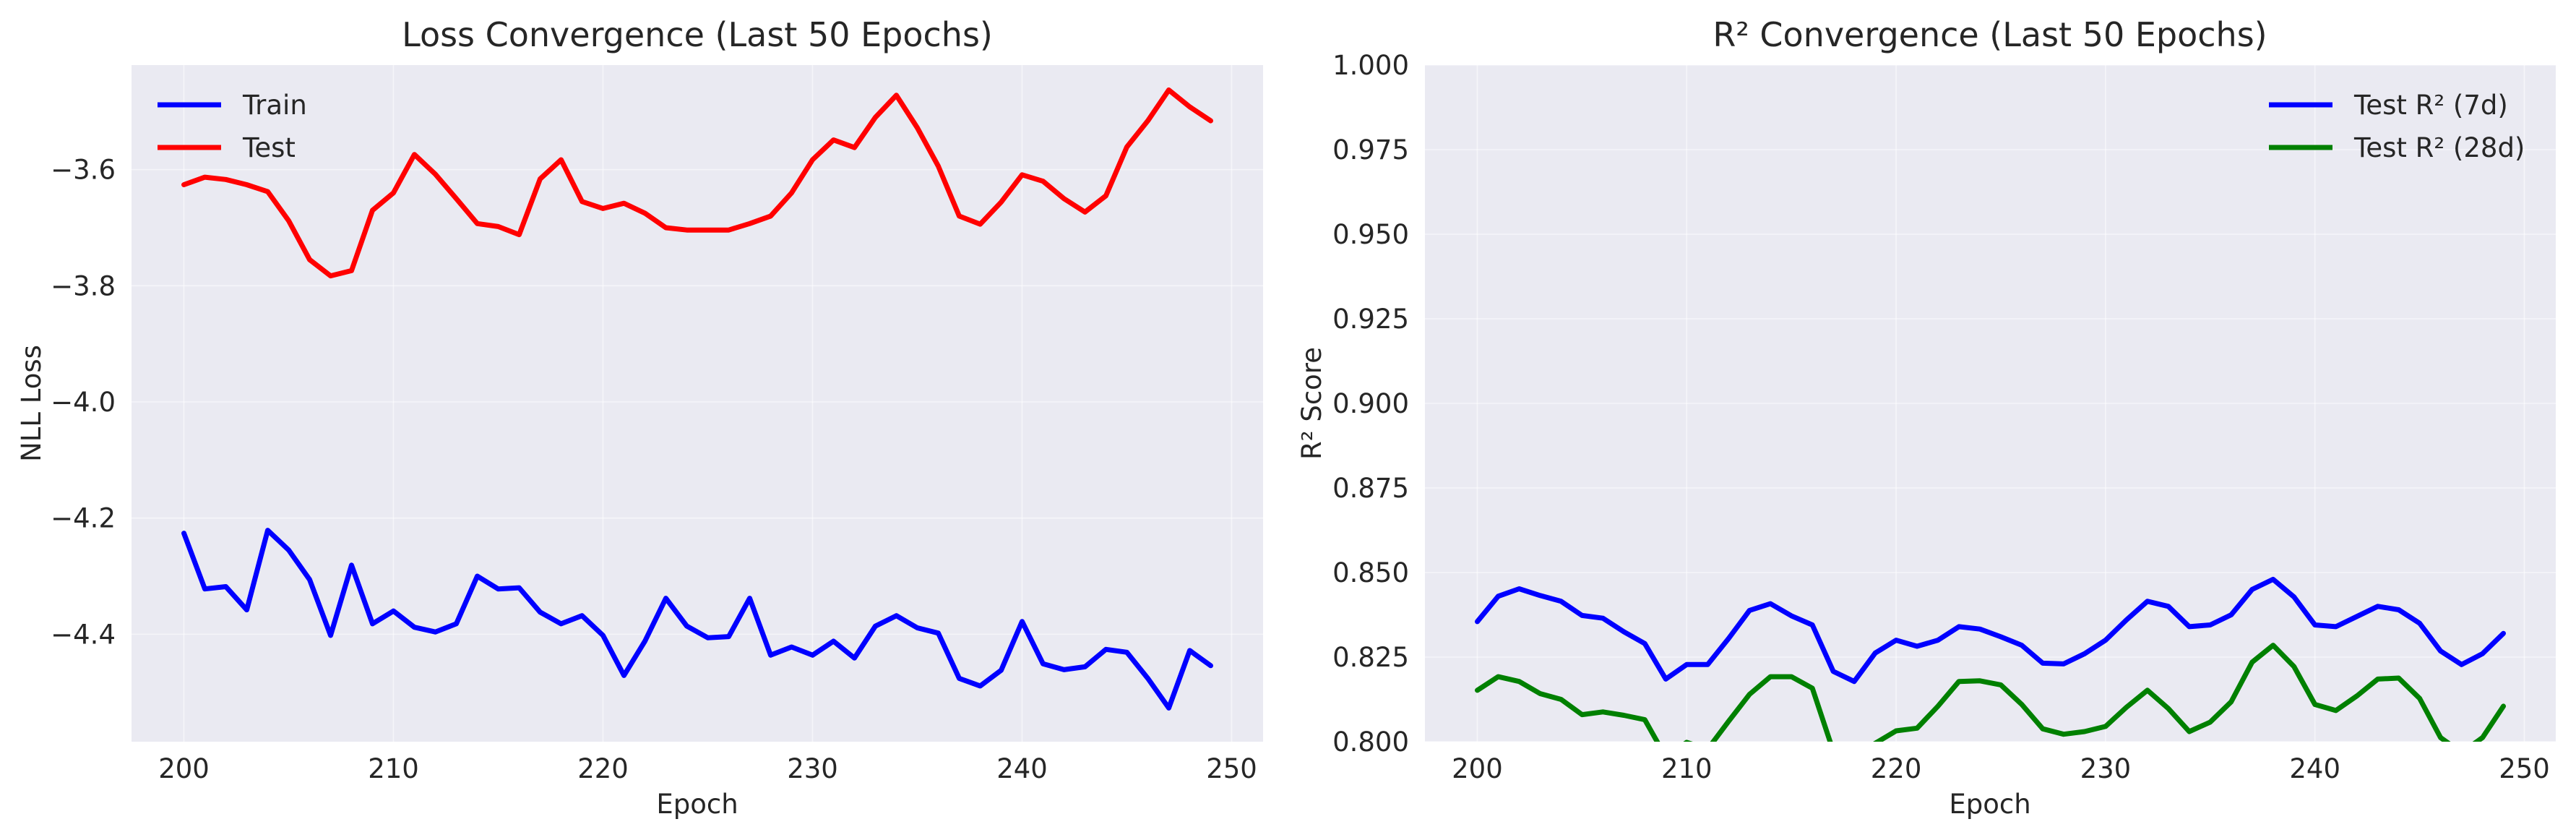 The width and height of the screenshot is (2576, 840). What do you see at coordinates (2430, 105) in the screenshot?
I see `legend-label-r2-7d: Test R² (7d)` at bounding box center [2430, 105].